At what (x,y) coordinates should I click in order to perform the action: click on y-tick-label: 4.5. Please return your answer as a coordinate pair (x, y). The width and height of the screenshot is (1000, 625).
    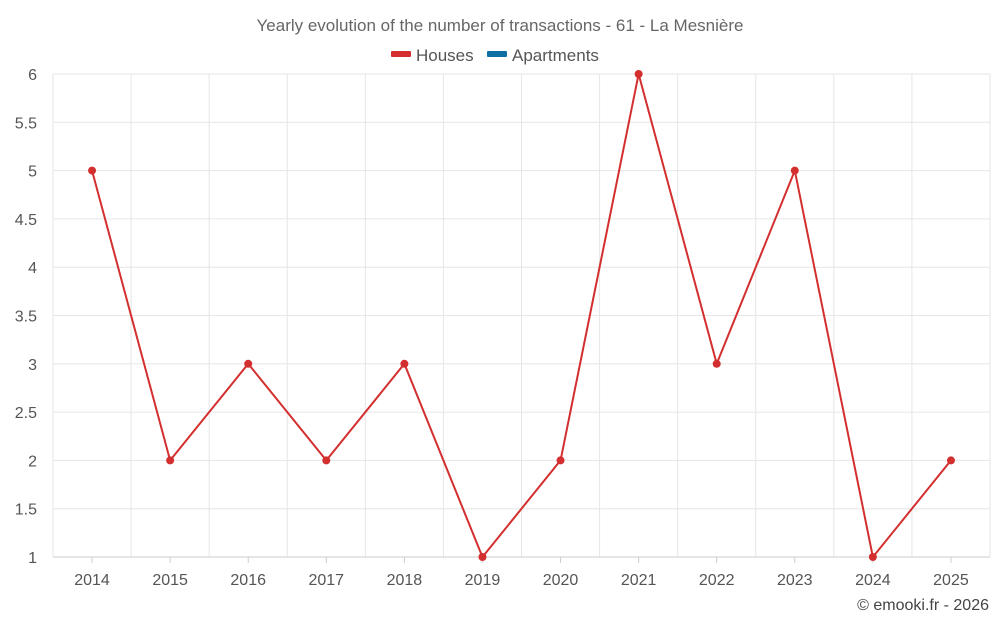
    Looking at the image, I should click on (26, 220).